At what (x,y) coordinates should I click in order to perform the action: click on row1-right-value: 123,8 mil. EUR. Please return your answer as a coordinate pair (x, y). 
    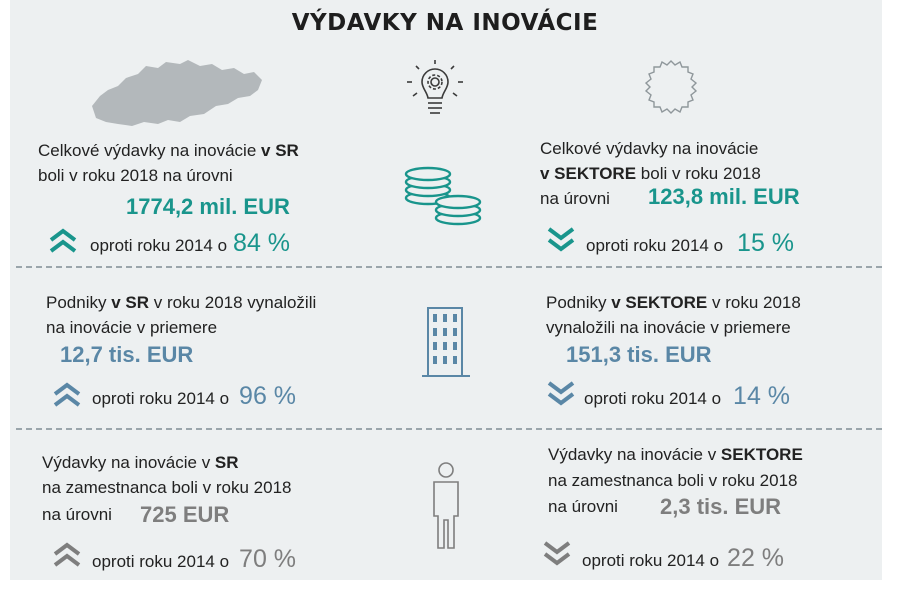
    Looking at the image, I should click on (724, 196).